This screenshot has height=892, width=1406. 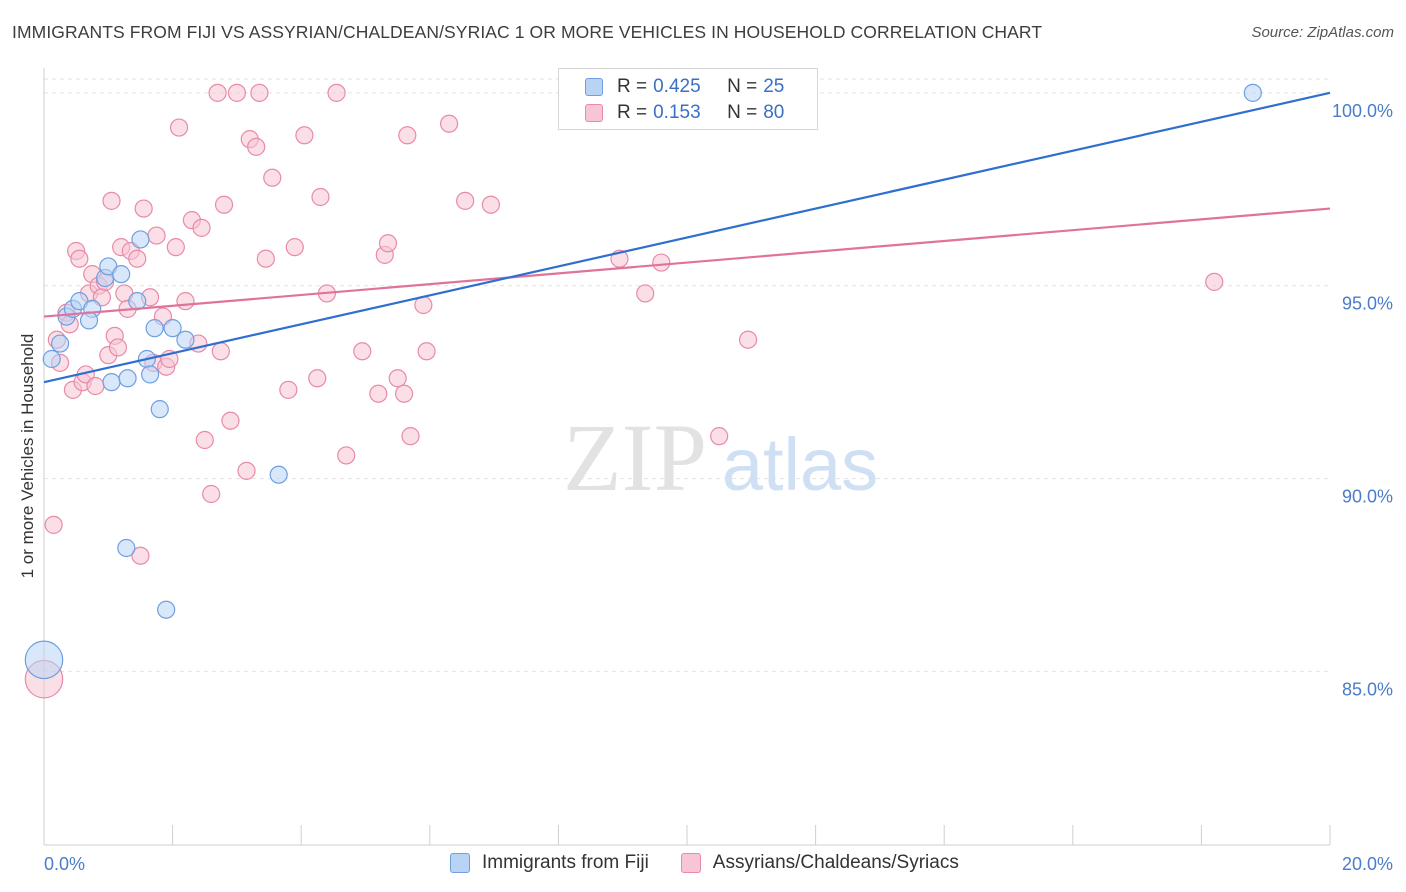 I want to click on series-legend-label-assyrians: Assyrians/Chaldeans/Syriacs, so click(x=835, y=862).